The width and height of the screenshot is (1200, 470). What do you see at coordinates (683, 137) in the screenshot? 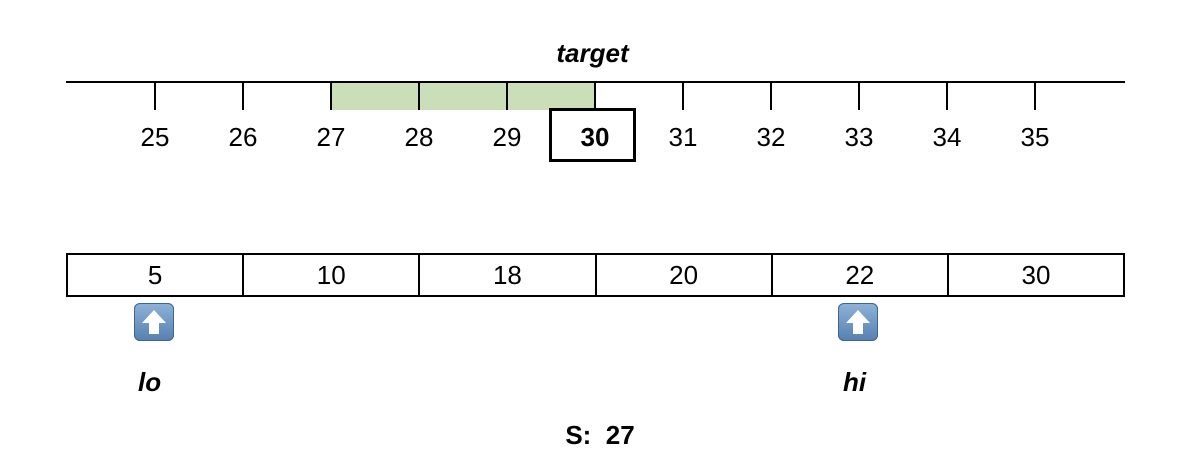
I see `number-line-tick-label: 31` at bounding box center [683, 137].